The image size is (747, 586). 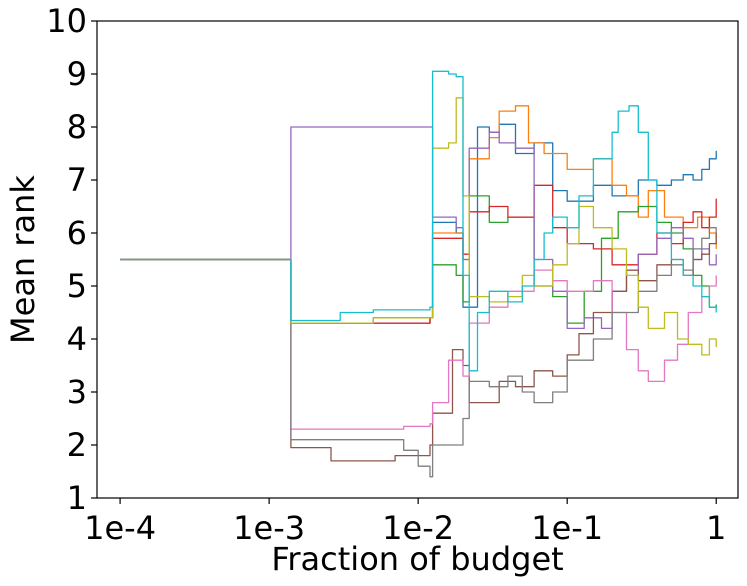 What do you see at coordinates (418, 528) in the screenshot?
I see `x-tick-label: 1e-2` at bounding box center [418, 528].